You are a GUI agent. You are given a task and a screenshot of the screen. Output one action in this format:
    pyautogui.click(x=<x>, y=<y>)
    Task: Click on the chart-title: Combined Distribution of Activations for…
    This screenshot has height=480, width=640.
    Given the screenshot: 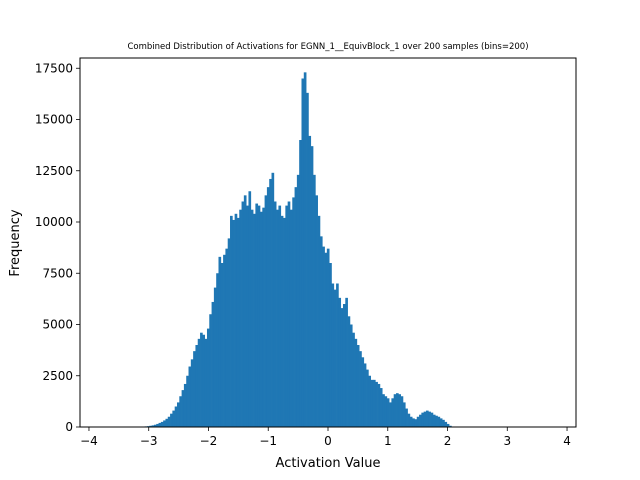 What is the action you would take?
    pyautogui.click(x=327, y=47)
    